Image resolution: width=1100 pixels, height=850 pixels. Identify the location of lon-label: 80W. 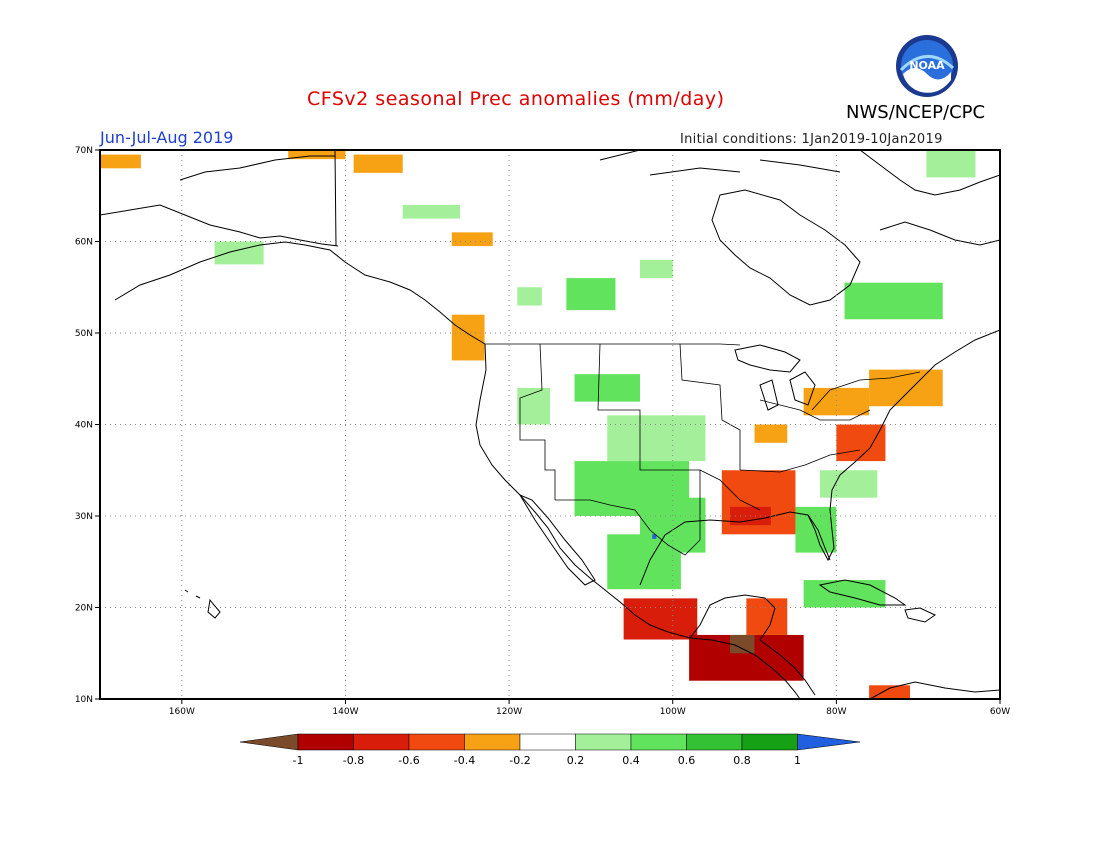
(836, 712).